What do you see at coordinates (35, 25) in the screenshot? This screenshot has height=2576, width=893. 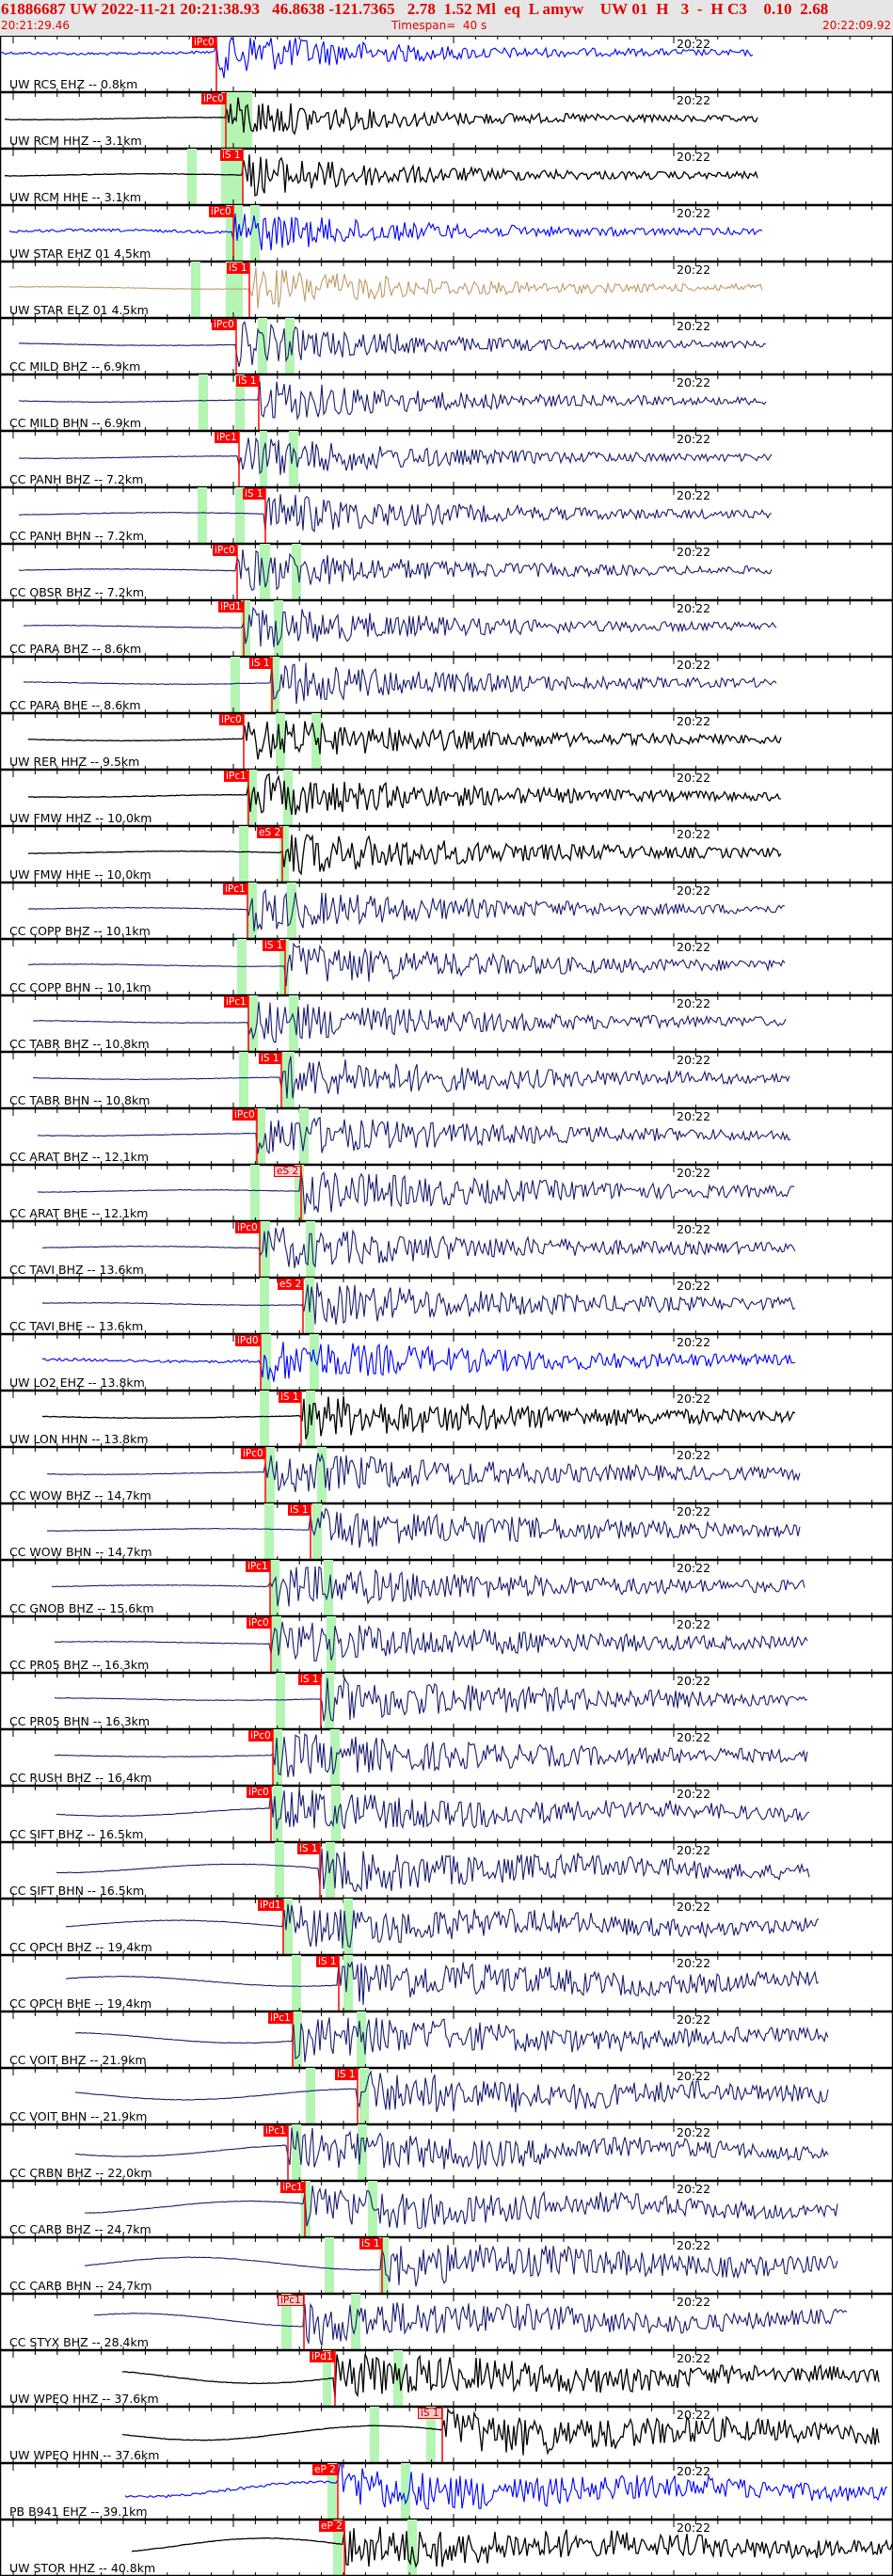 I see `start-time: 20:21:29.46` at bounding box center [35, 25].